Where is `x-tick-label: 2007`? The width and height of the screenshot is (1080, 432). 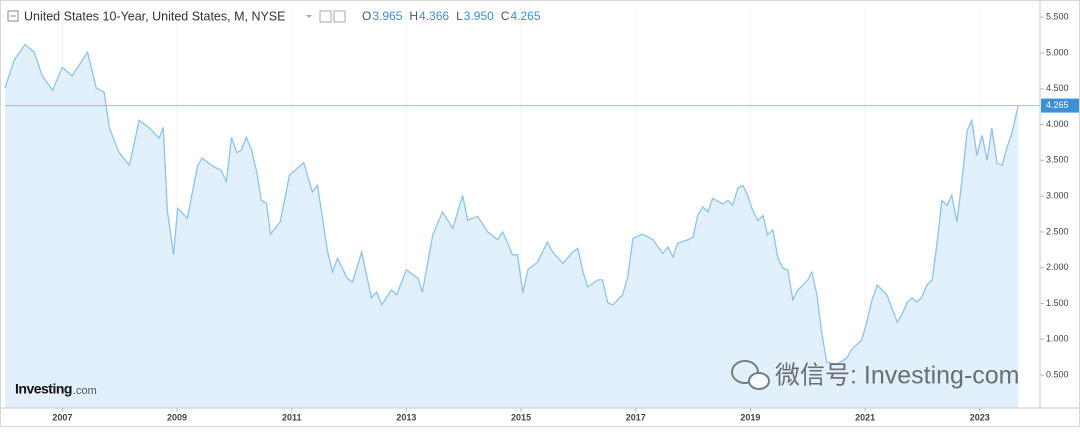 x-tick-label: 2007 is located at coordinates (62, 417).